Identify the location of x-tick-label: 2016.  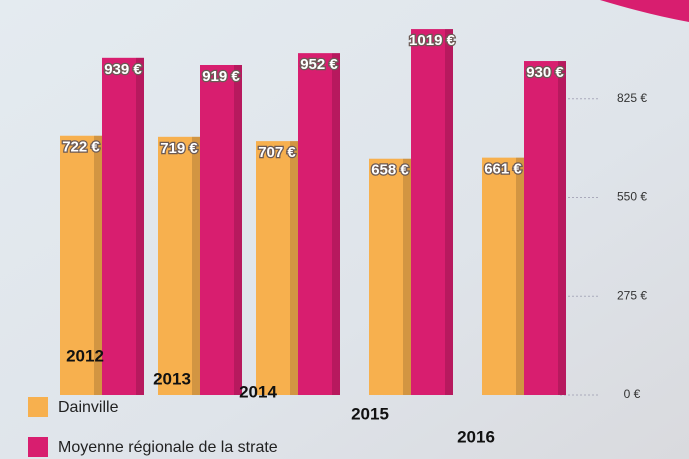
(476, 436).